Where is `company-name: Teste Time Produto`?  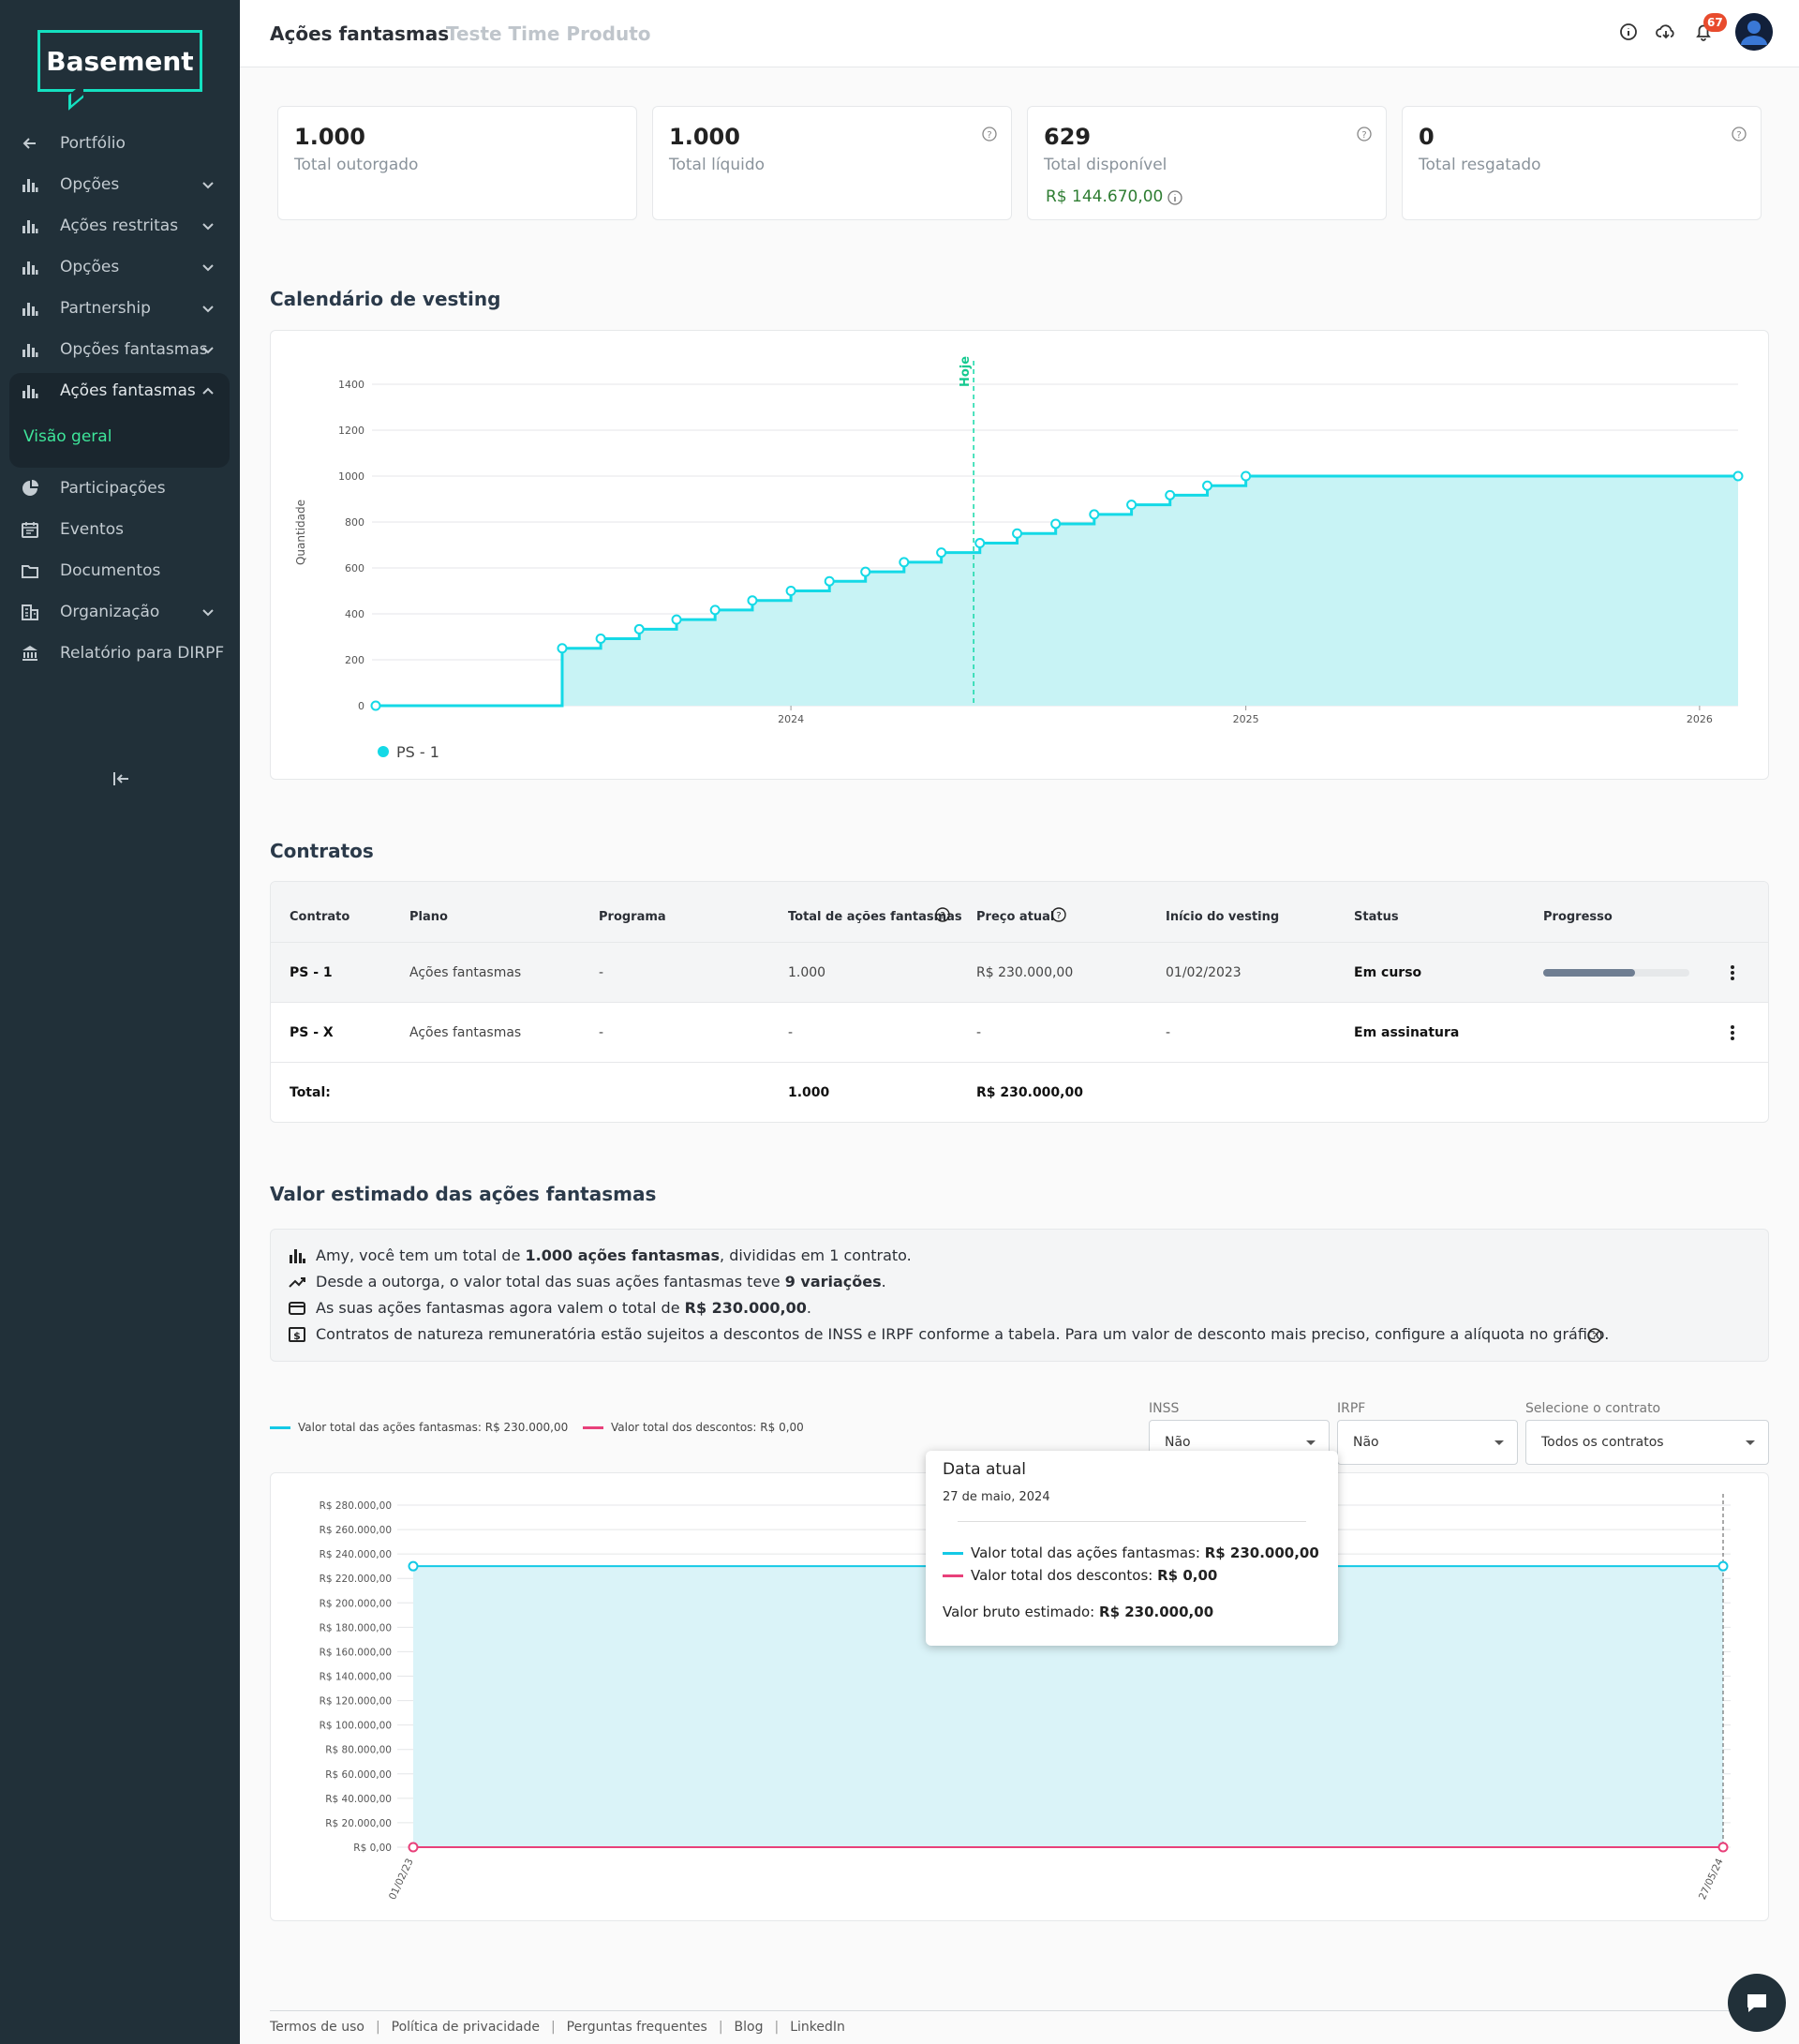 company-name: Teste Time Produto is located at coordinates (548, 33).